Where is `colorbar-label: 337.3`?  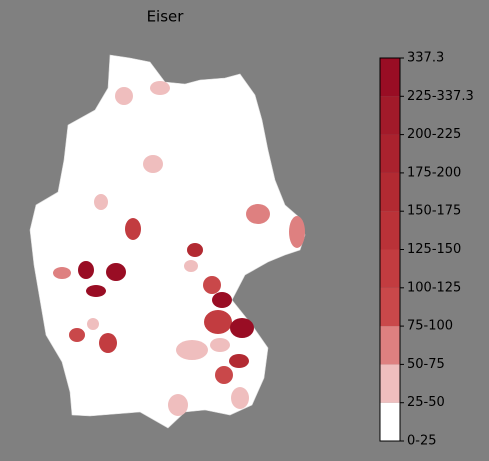 colorbar-label: 337.3 is located at coordinates (425, 58).